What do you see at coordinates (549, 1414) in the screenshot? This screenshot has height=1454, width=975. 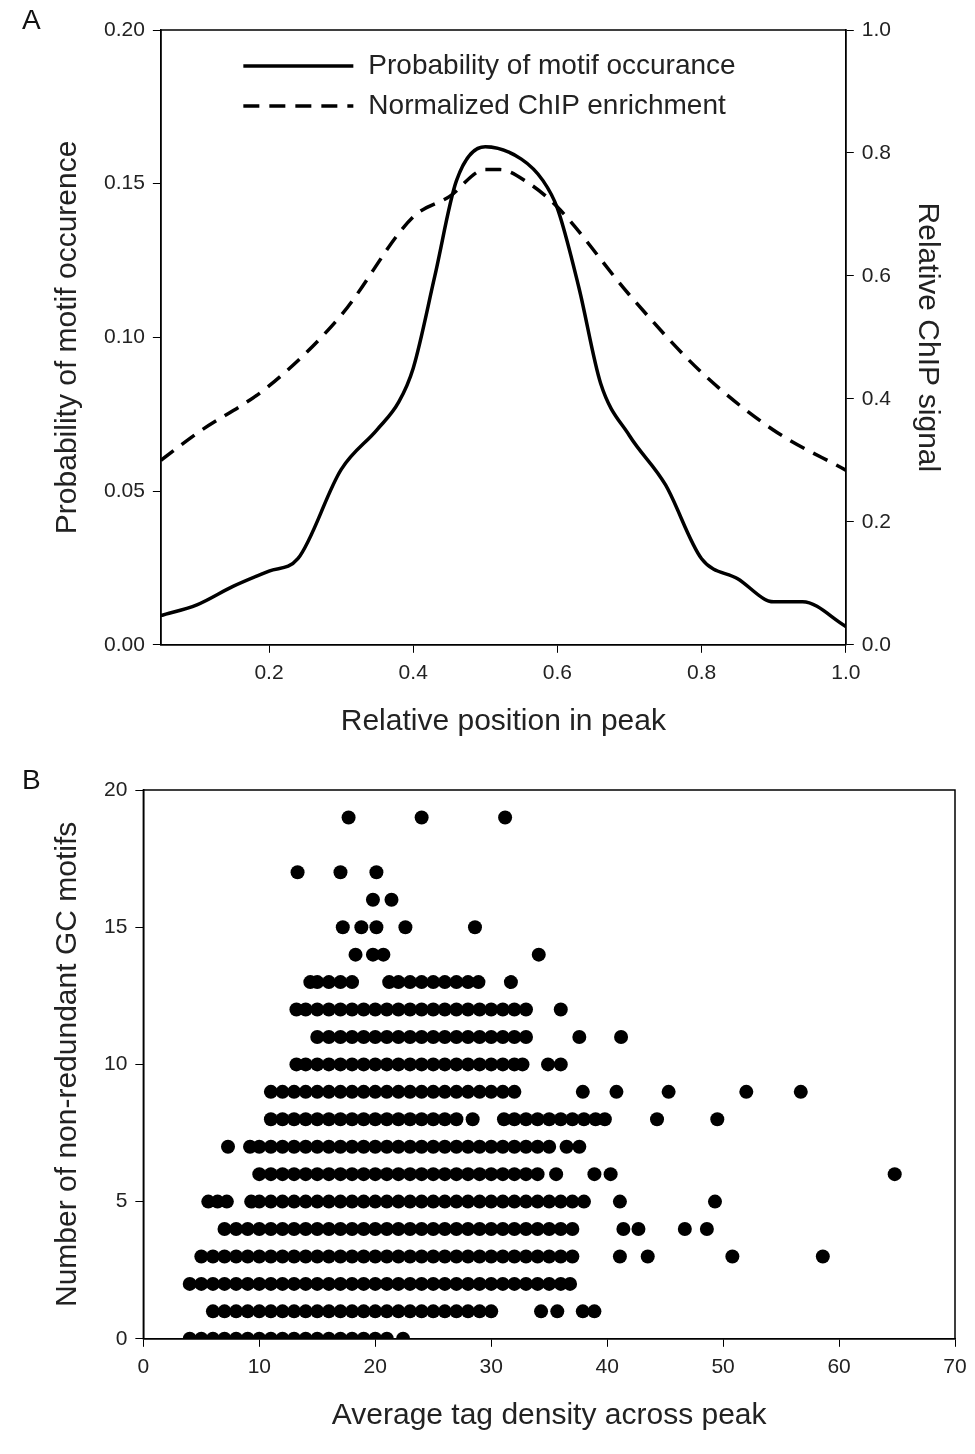 I see `x-axis-title: Average tag density across peak` at bounding box center [549, 1414].